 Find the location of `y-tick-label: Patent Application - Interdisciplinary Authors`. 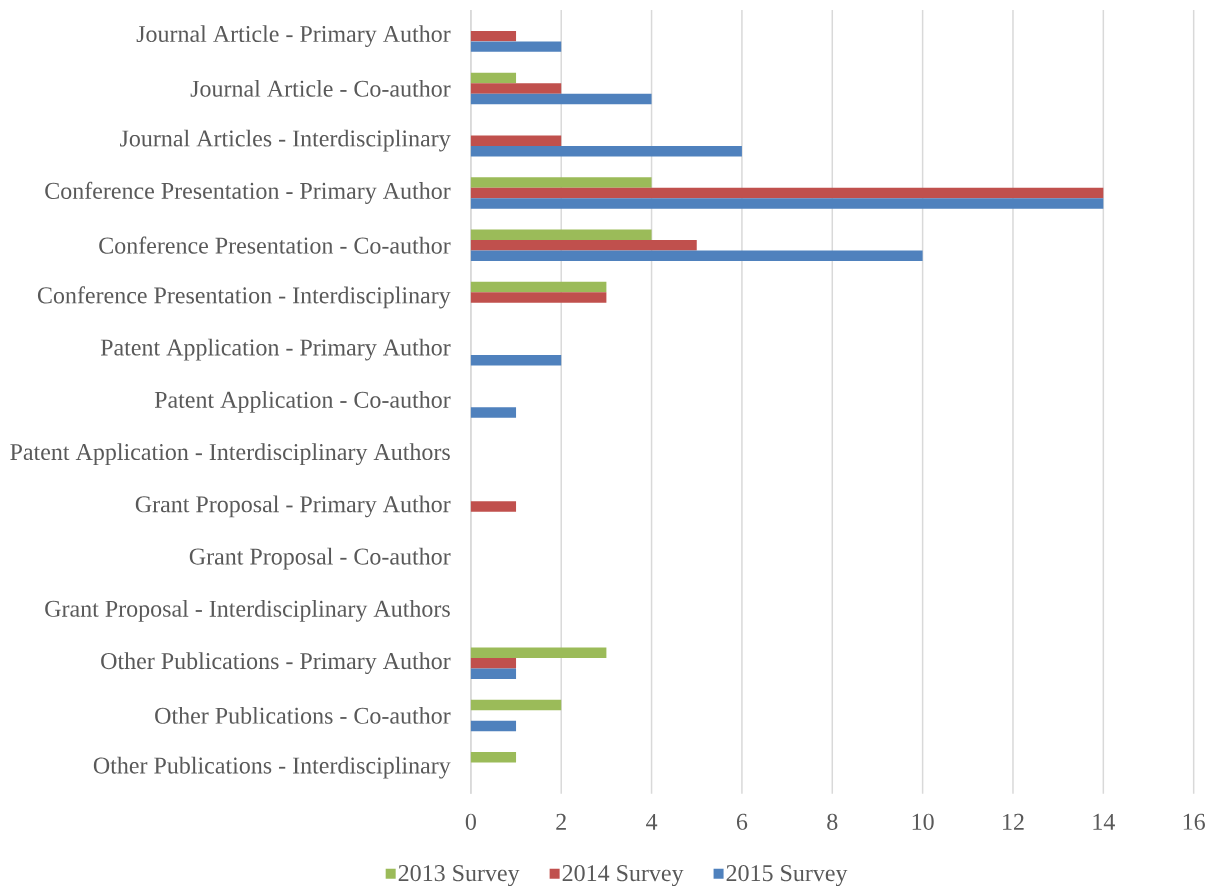

y-tick-label: Patent Application - Interdisciplinary Authors is located at coordinates (230, 454).